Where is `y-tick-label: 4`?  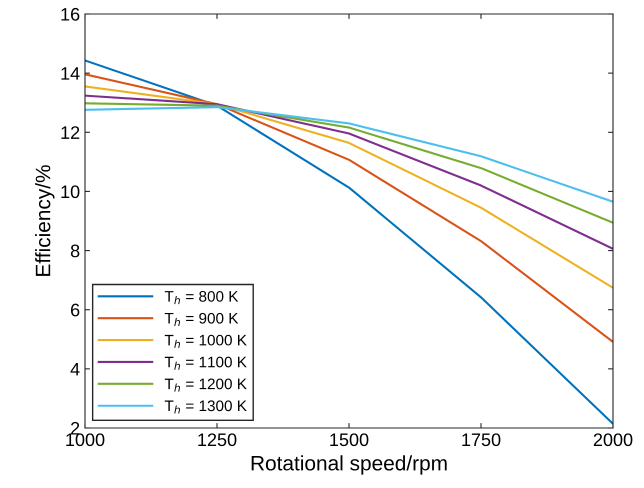
y-tick-label: 4 is located at coordinates (75, 369).